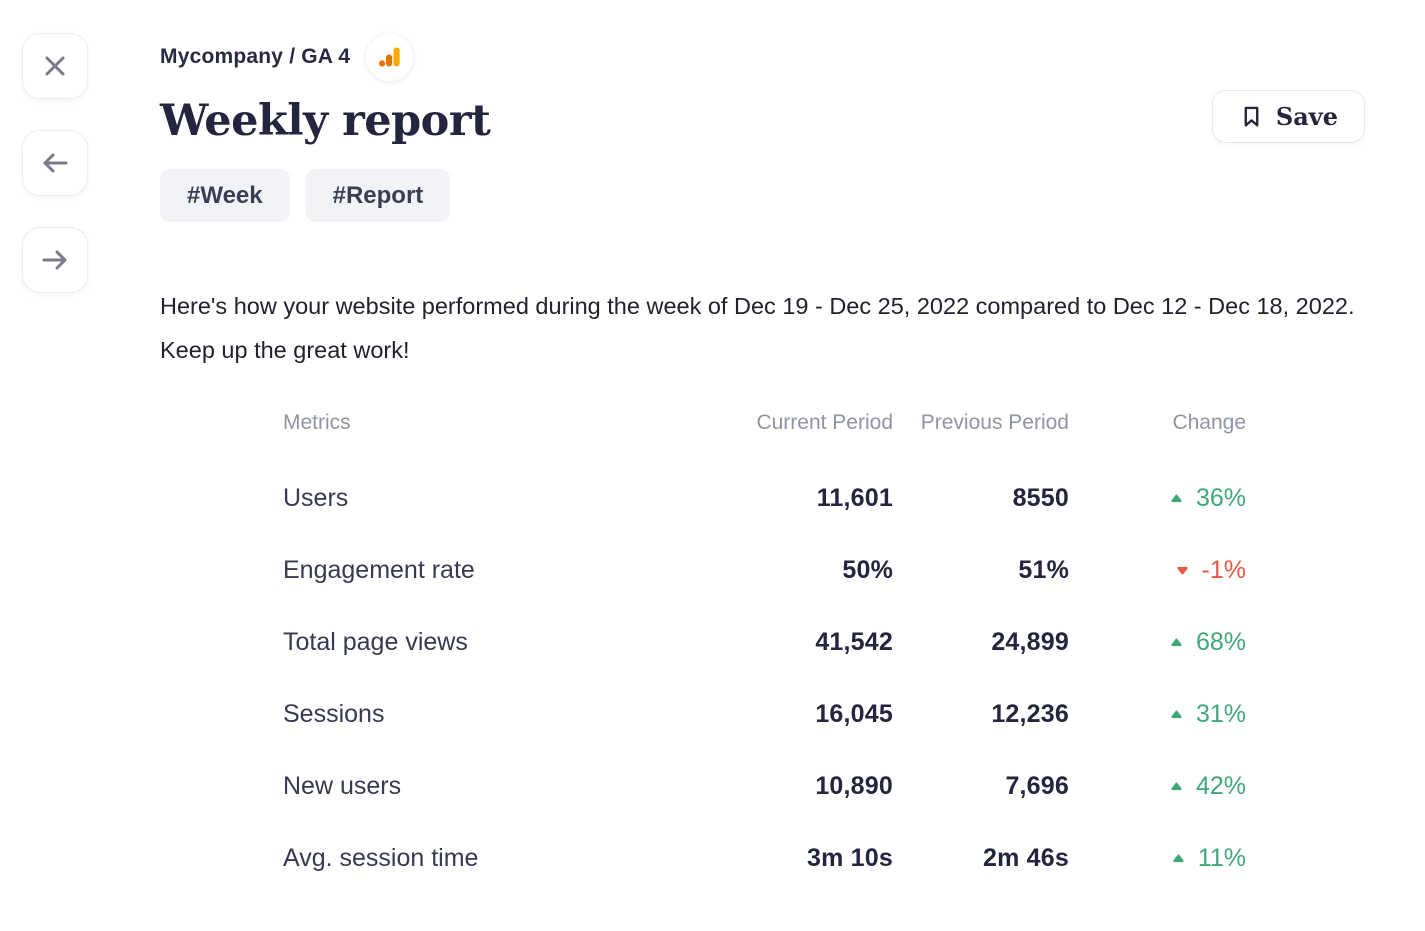 The height and width of the screenshot is (931, 1425). I want to click on current-period-value: 10,890, so click(854, 785).